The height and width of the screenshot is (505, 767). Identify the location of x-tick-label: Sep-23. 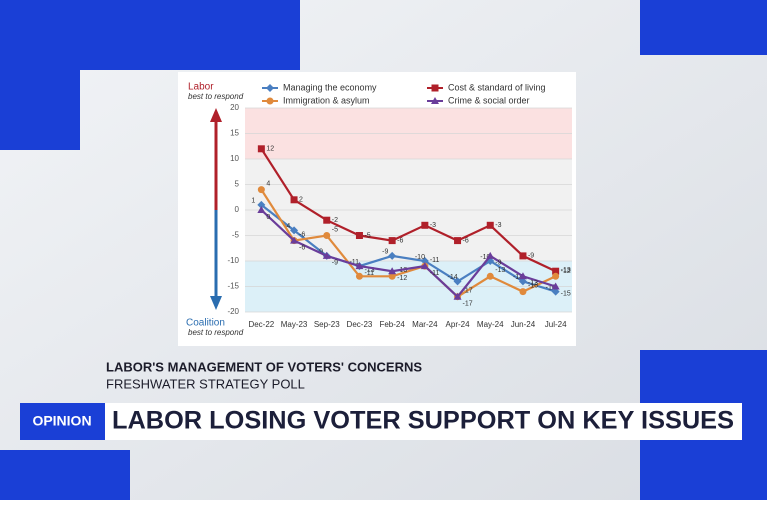
(327, 324).